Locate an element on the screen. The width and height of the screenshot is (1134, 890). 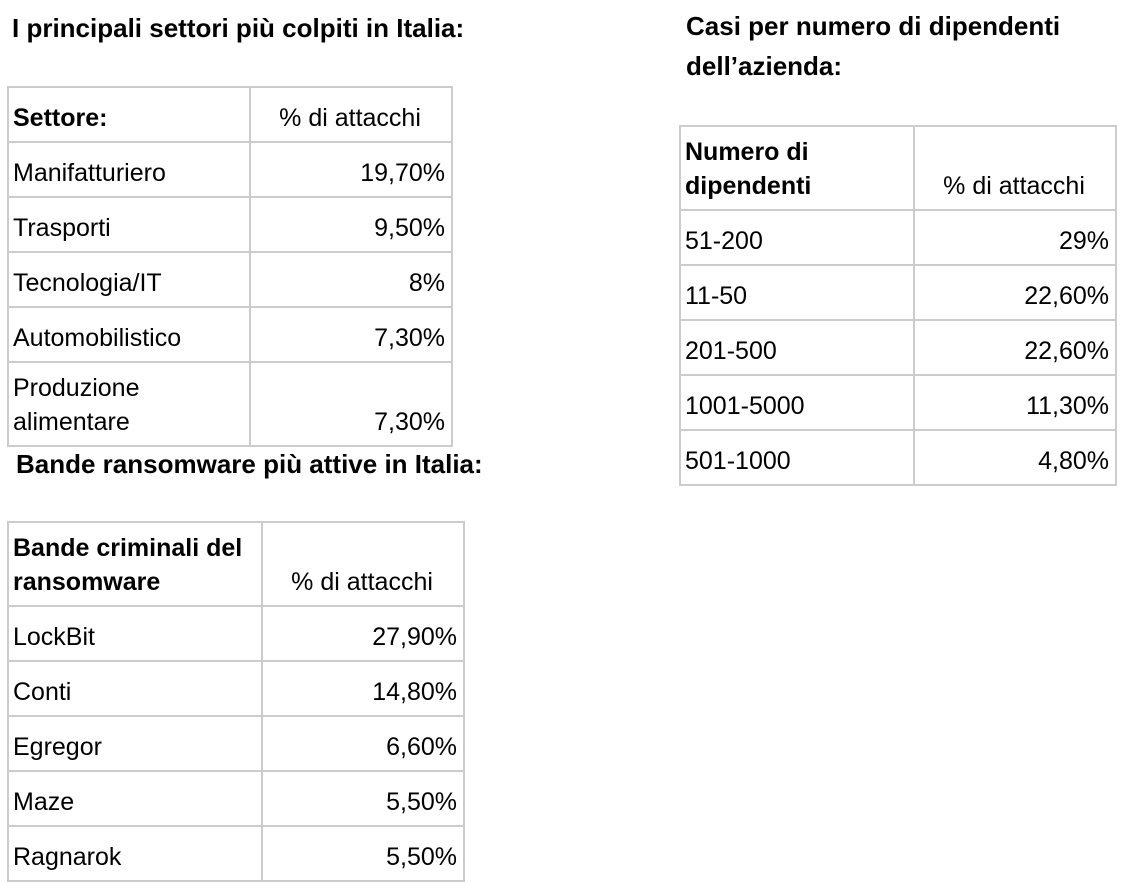
employees-label: 201-500 is located at coordinates (797, 347).